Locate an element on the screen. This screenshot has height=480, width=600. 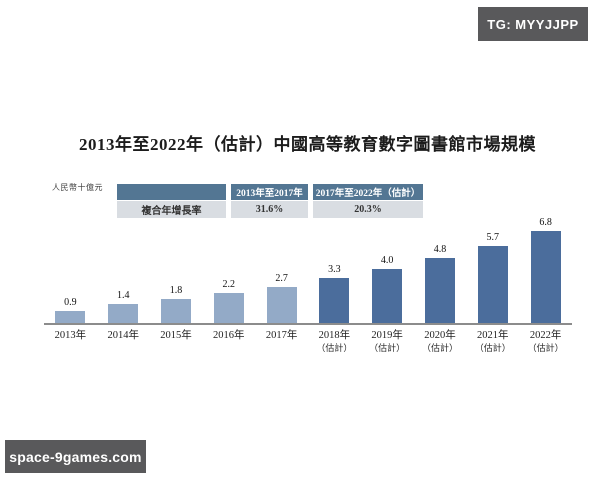
bar-slot-2020年: 4.8 is located at coordinates (440, 284).